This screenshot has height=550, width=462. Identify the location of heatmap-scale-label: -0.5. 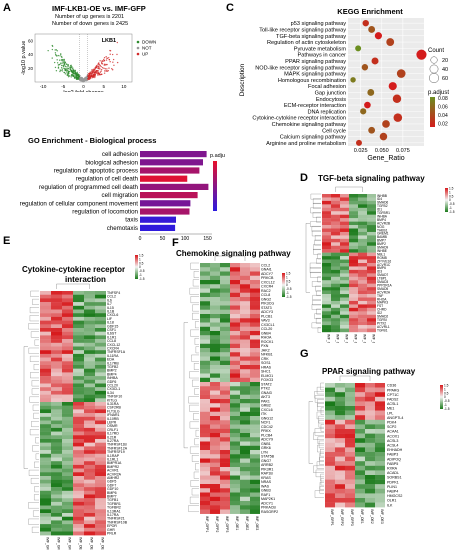
(289, 289).